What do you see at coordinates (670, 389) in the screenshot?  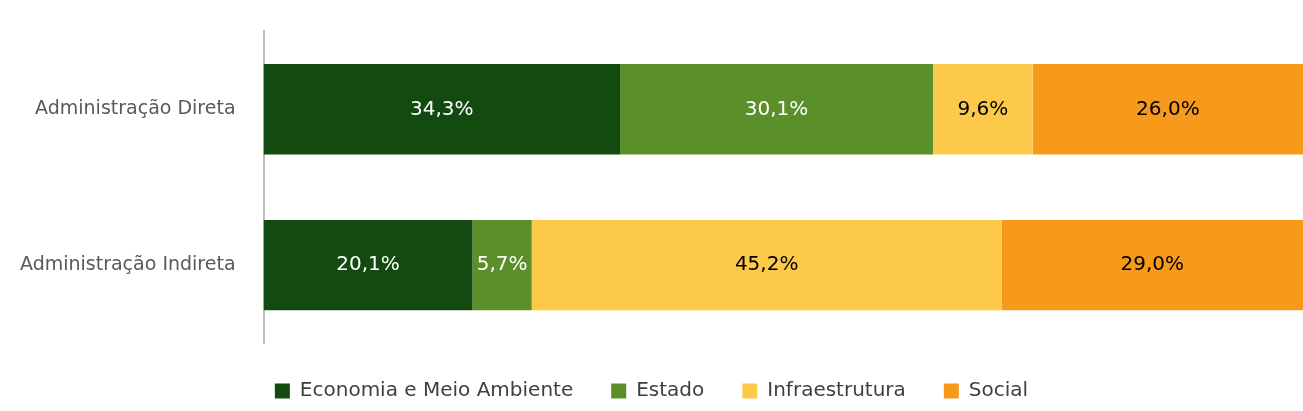 I see `legend-label: Estado` at bounding box center [670, 389].